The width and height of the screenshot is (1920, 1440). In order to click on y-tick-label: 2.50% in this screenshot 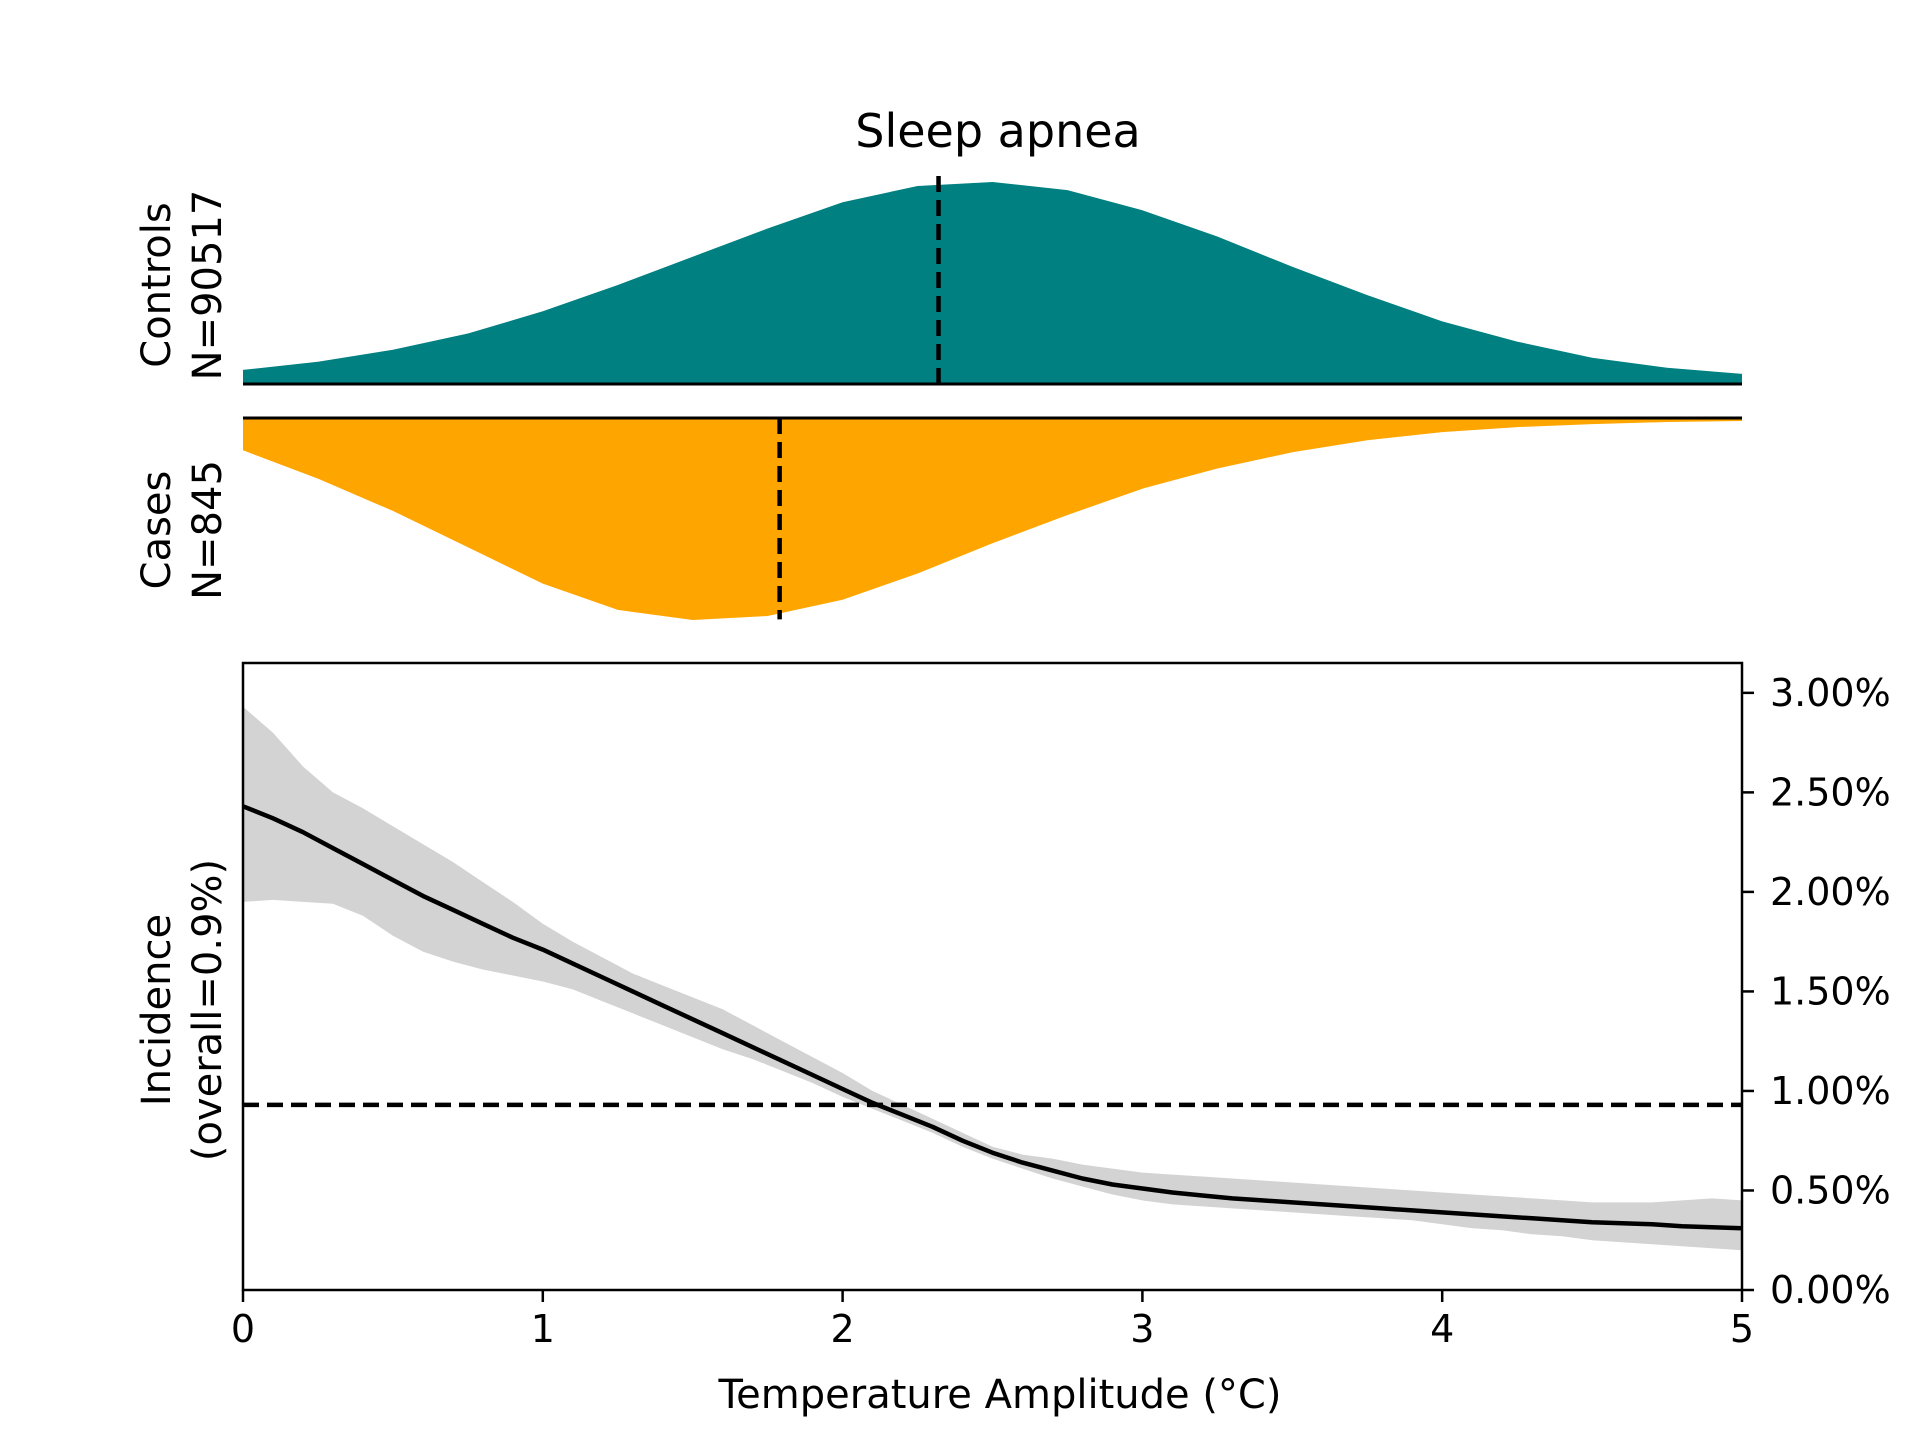, I will do `click(1830, 792)`.